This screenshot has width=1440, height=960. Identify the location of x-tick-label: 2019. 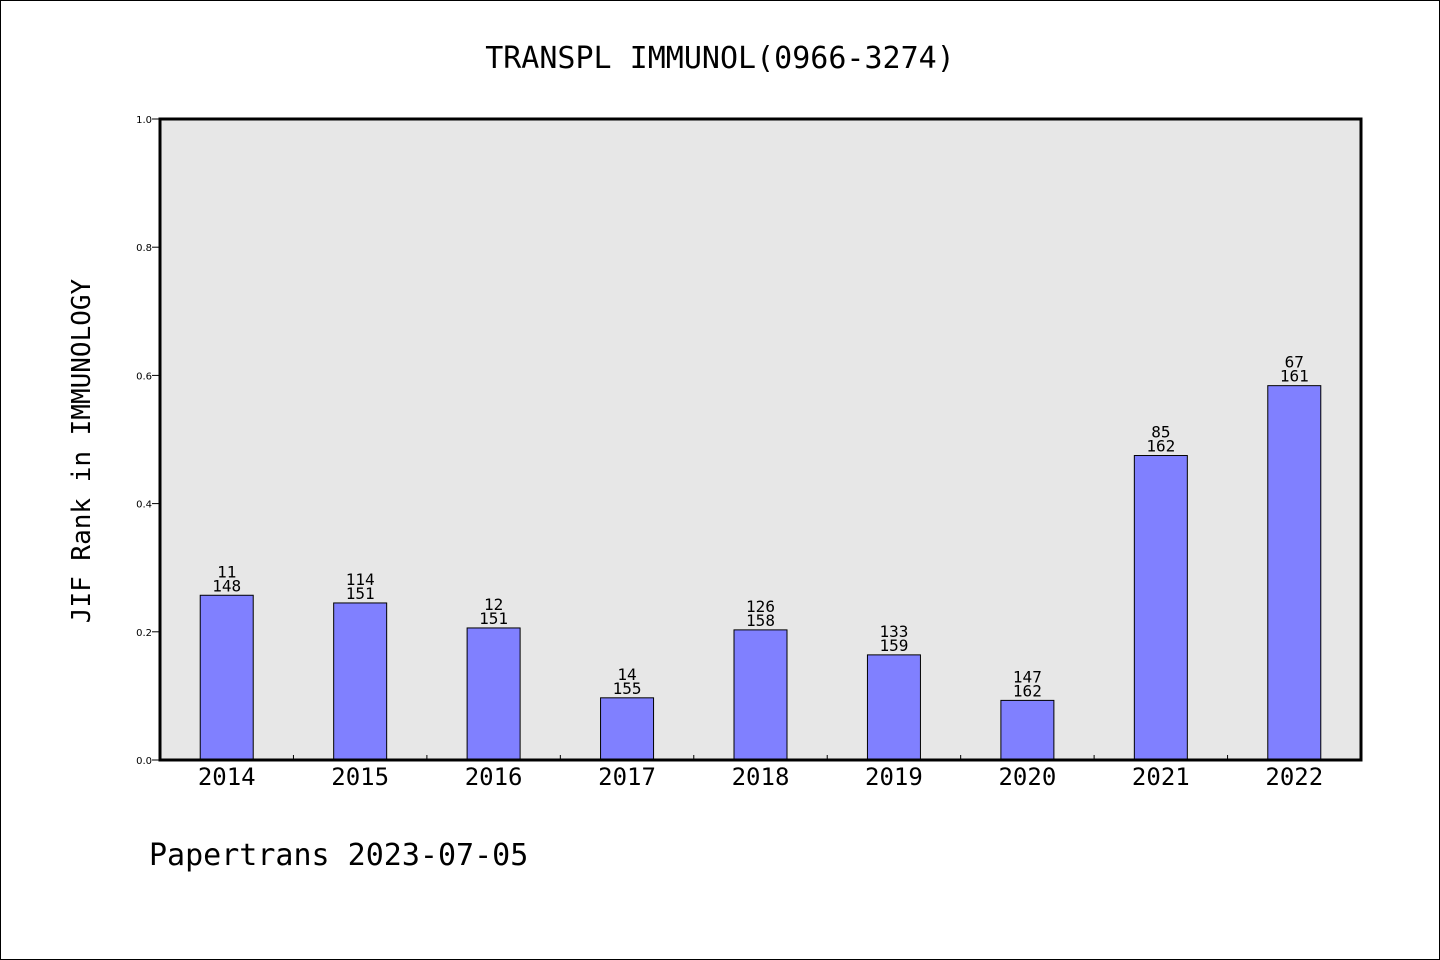
(894, 777).